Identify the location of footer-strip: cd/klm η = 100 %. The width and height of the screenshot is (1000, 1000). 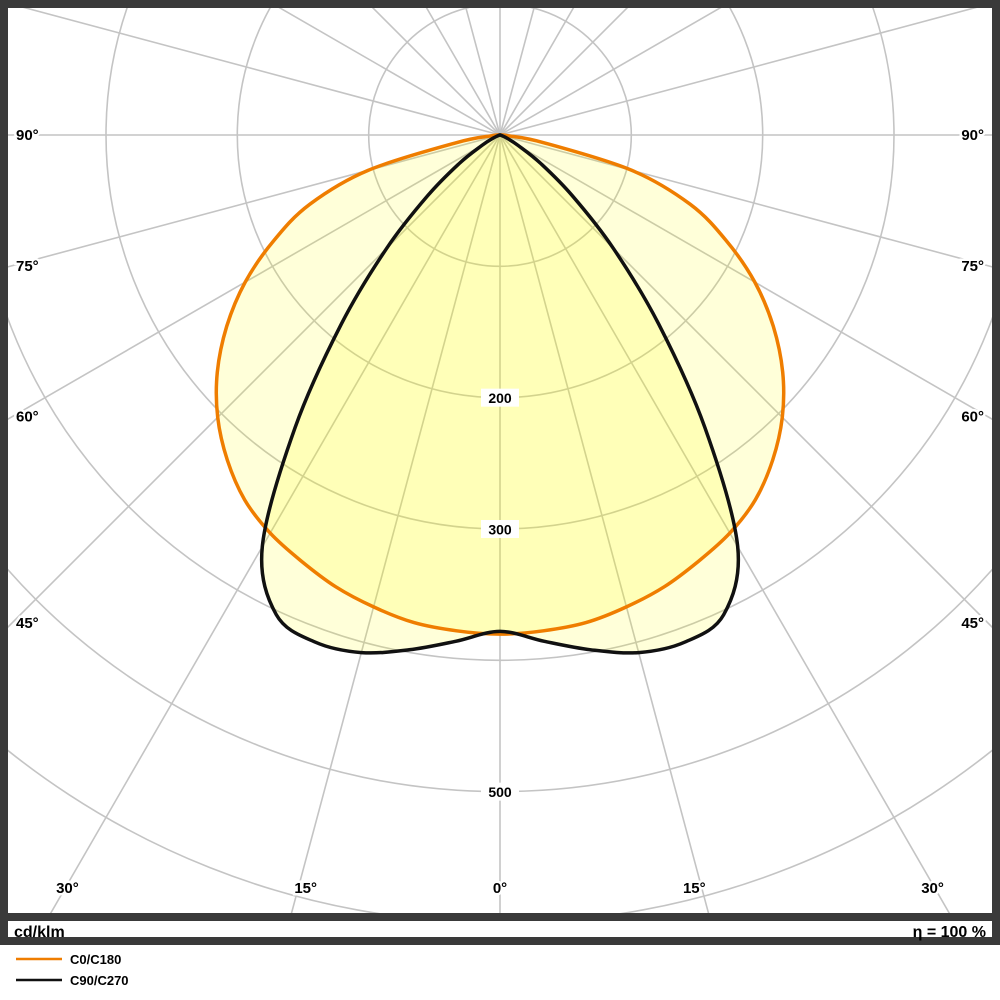
(500, 932).